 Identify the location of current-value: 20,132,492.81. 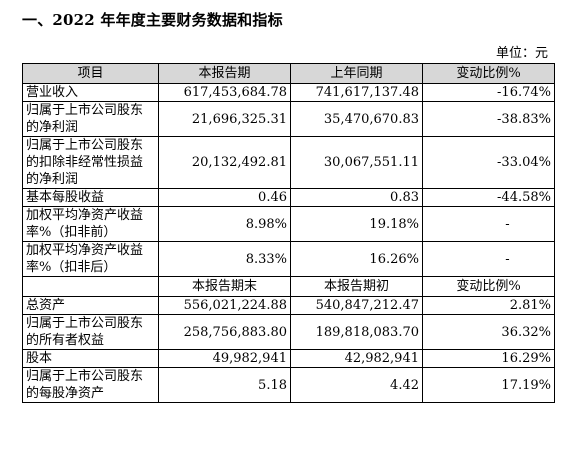
(224, 162).